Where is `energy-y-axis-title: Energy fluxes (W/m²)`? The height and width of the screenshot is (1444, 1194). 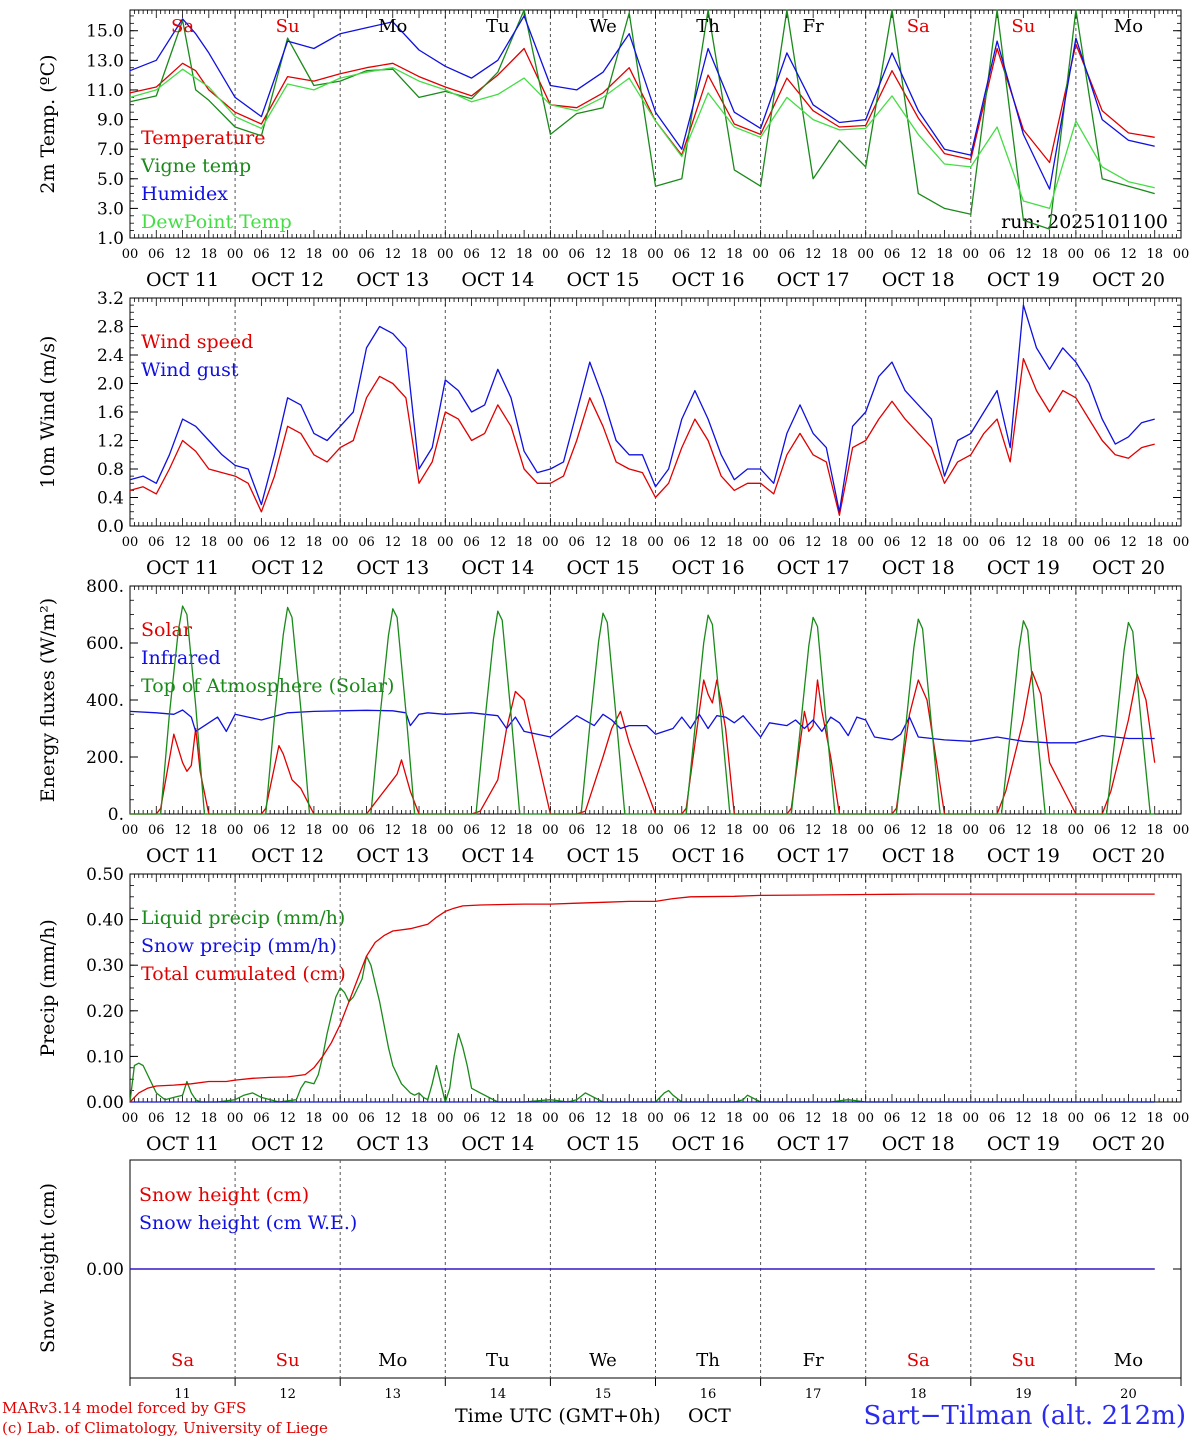 energy-y-axis-title: Energy fluxes (W/m²) is located at coordinates (48, 700).